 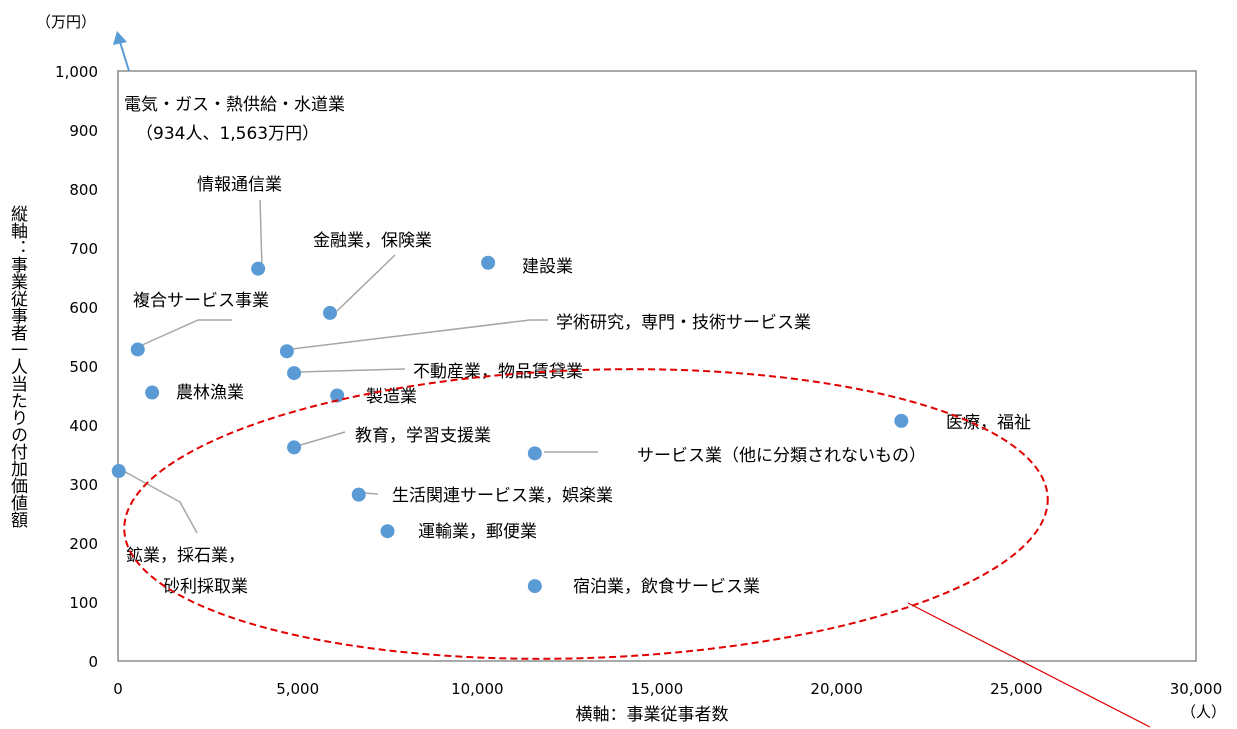 I want to click on y-tick-labels: 0 100 200 300 400 500 600 700 800 900 1,000, so click(x=76, y=367).